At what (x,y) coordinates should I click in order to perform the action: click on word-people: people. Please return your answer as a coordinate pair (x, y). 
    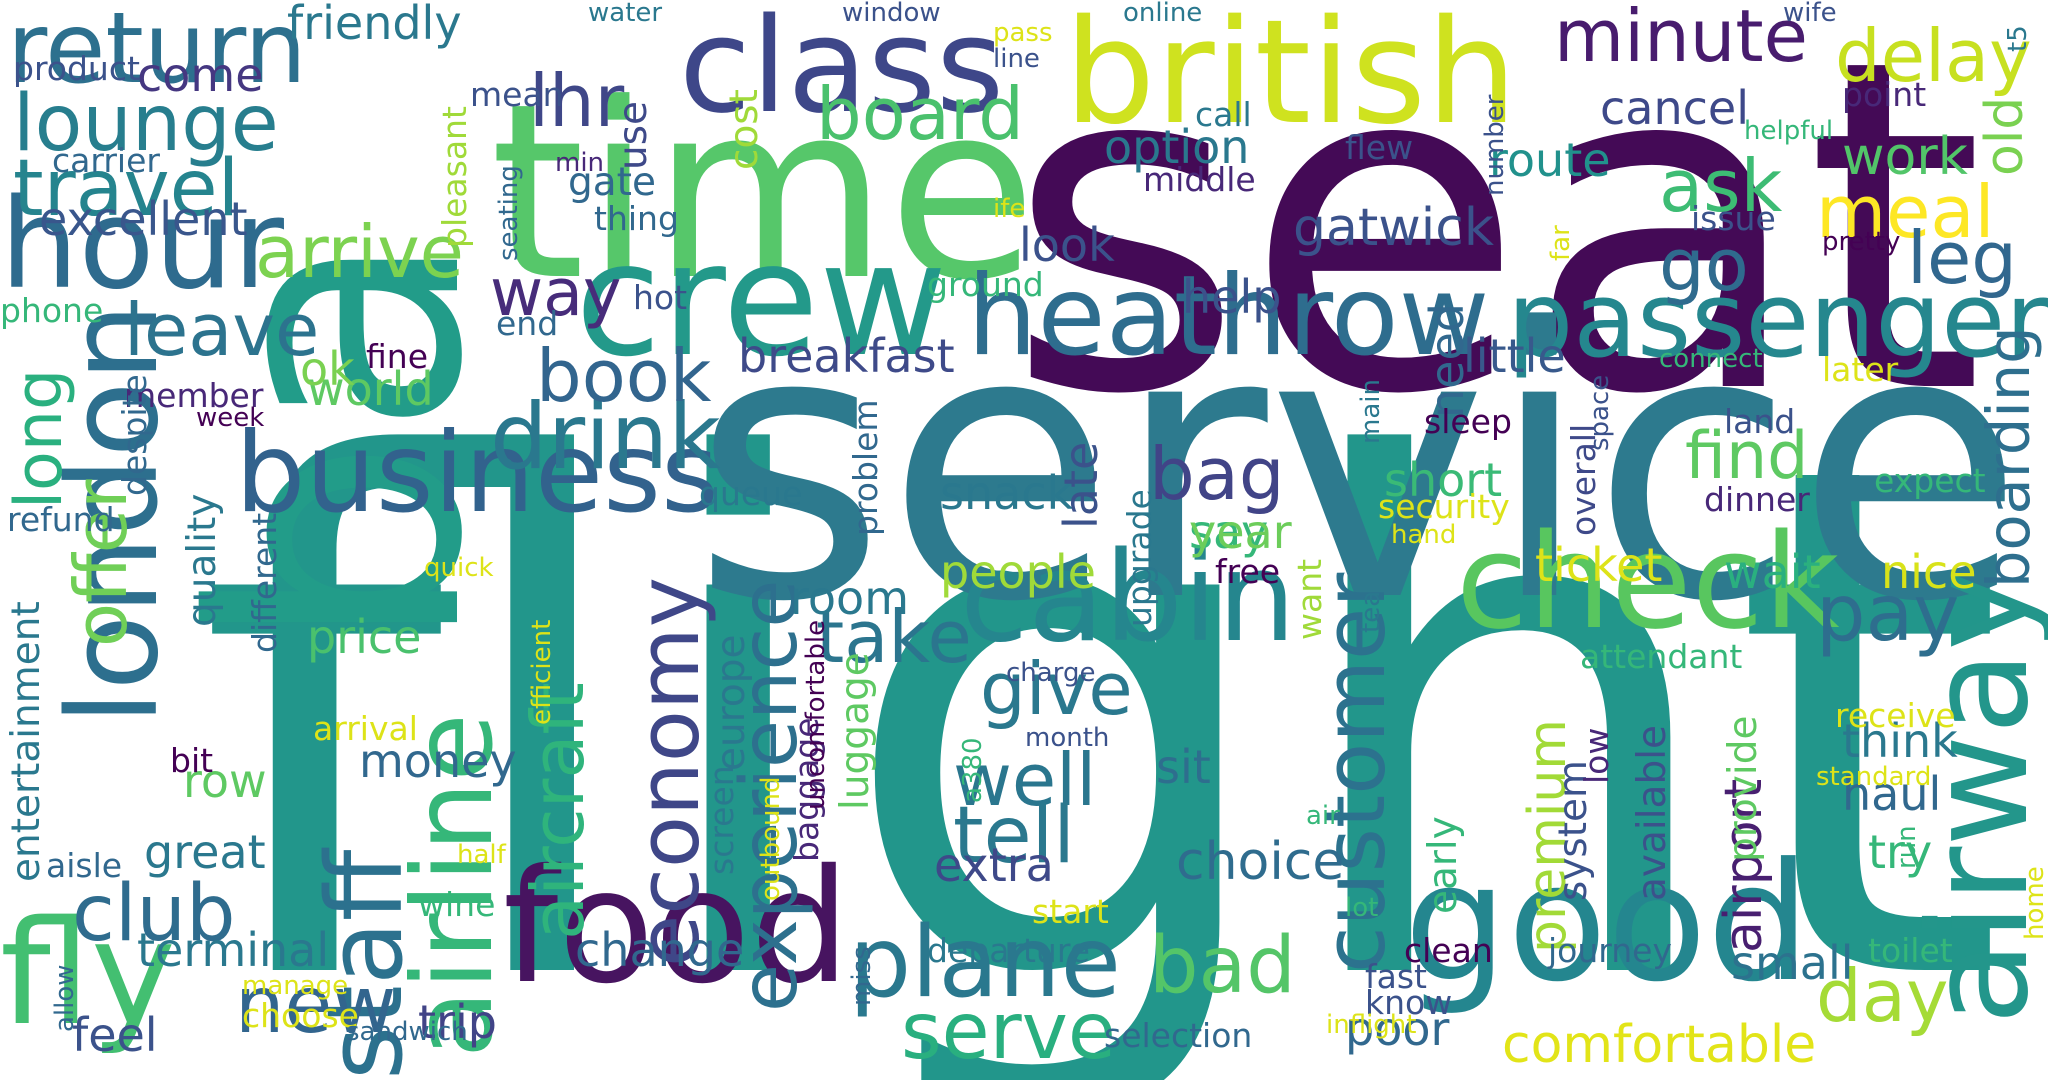
    Looking at the image, I should click on (1018, 572).